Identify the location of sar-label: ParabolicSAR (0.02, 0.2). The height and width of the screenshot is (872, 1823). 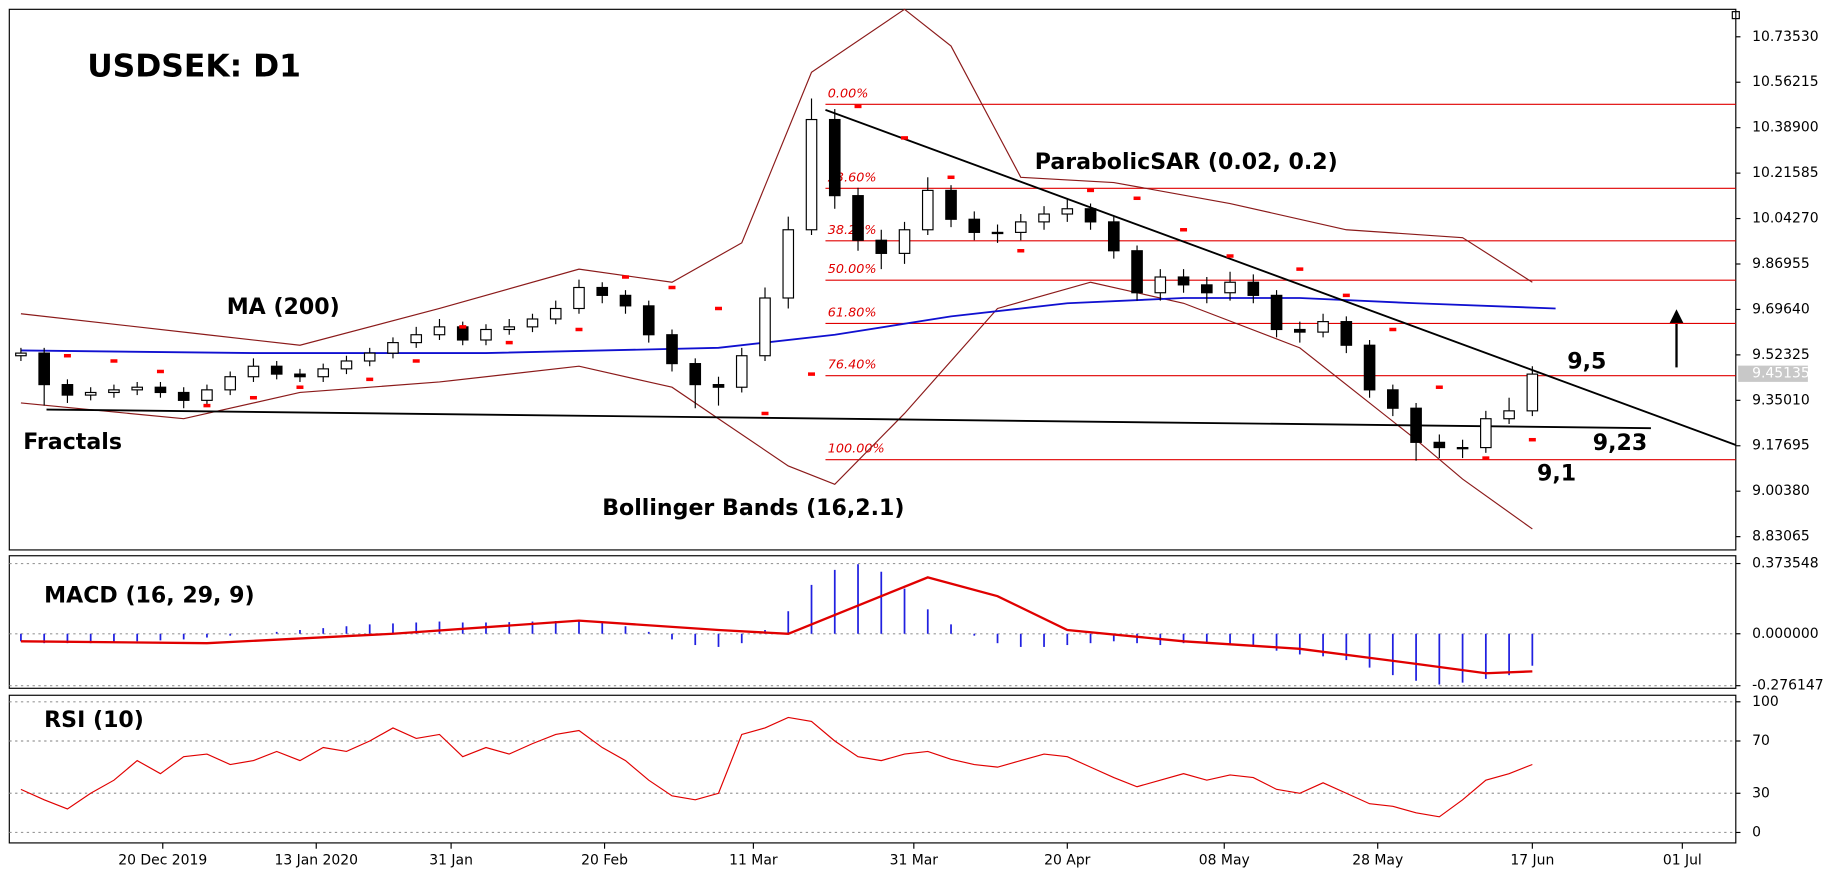
(1186, 162).